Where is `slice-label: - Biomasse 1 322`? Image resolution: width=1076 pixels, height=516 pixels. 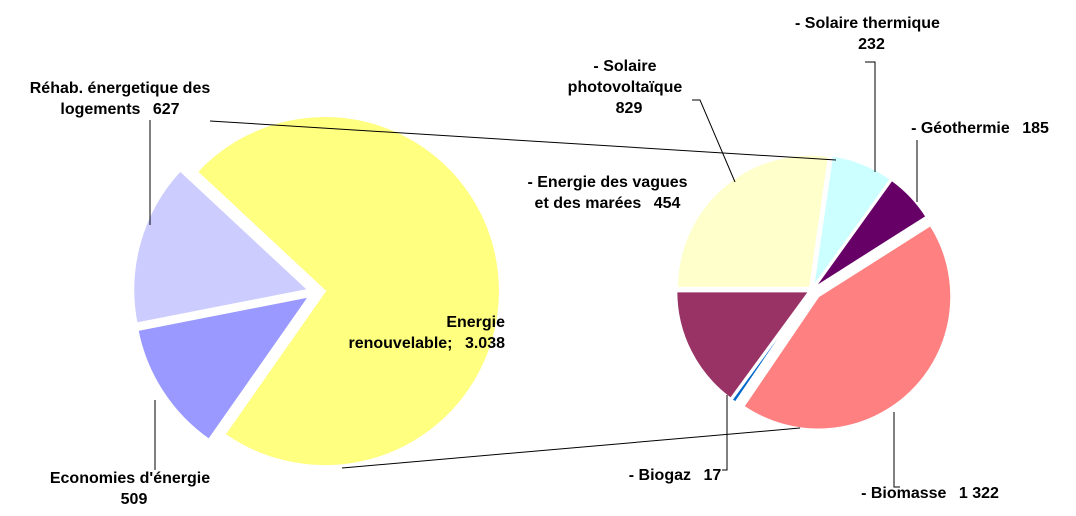 slice-label: - Biomasse 1 322 is located at coordinates (930, 493).